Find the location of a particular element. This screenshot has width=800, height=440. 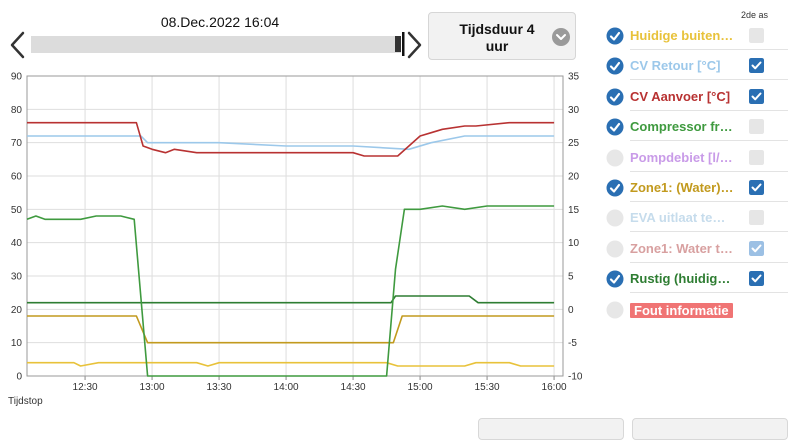

legend-item-zone1-water-setpoint: Zone1: (Water) setpoint is located at coordinates (702, 187).